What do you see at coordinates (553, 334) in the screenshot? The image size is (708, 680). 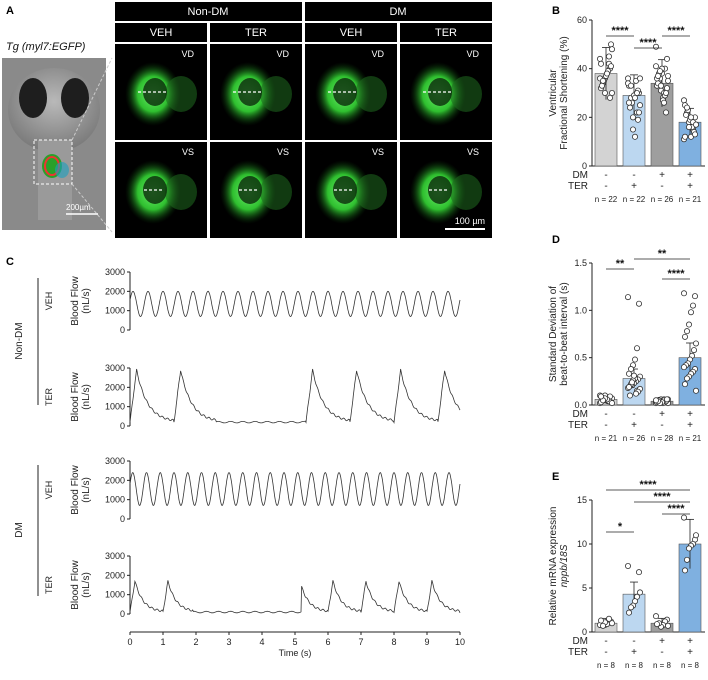 I see `y-axis-label: Standard Deviation of` at bounding box center [553, 334].